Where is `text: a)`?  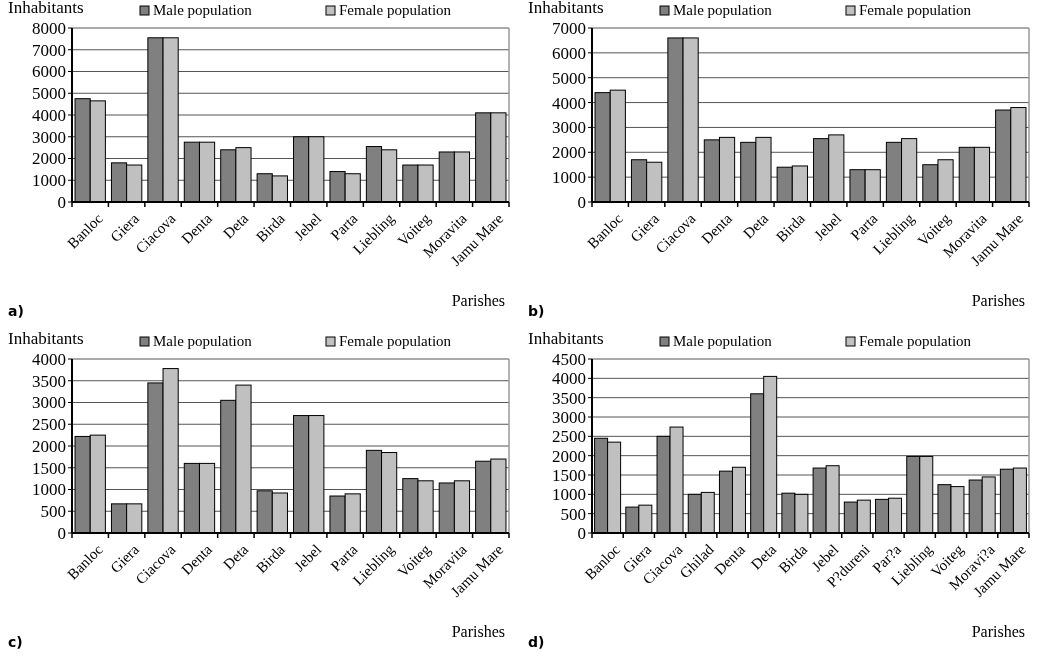 text: a) is located at coordinates (16, 311).